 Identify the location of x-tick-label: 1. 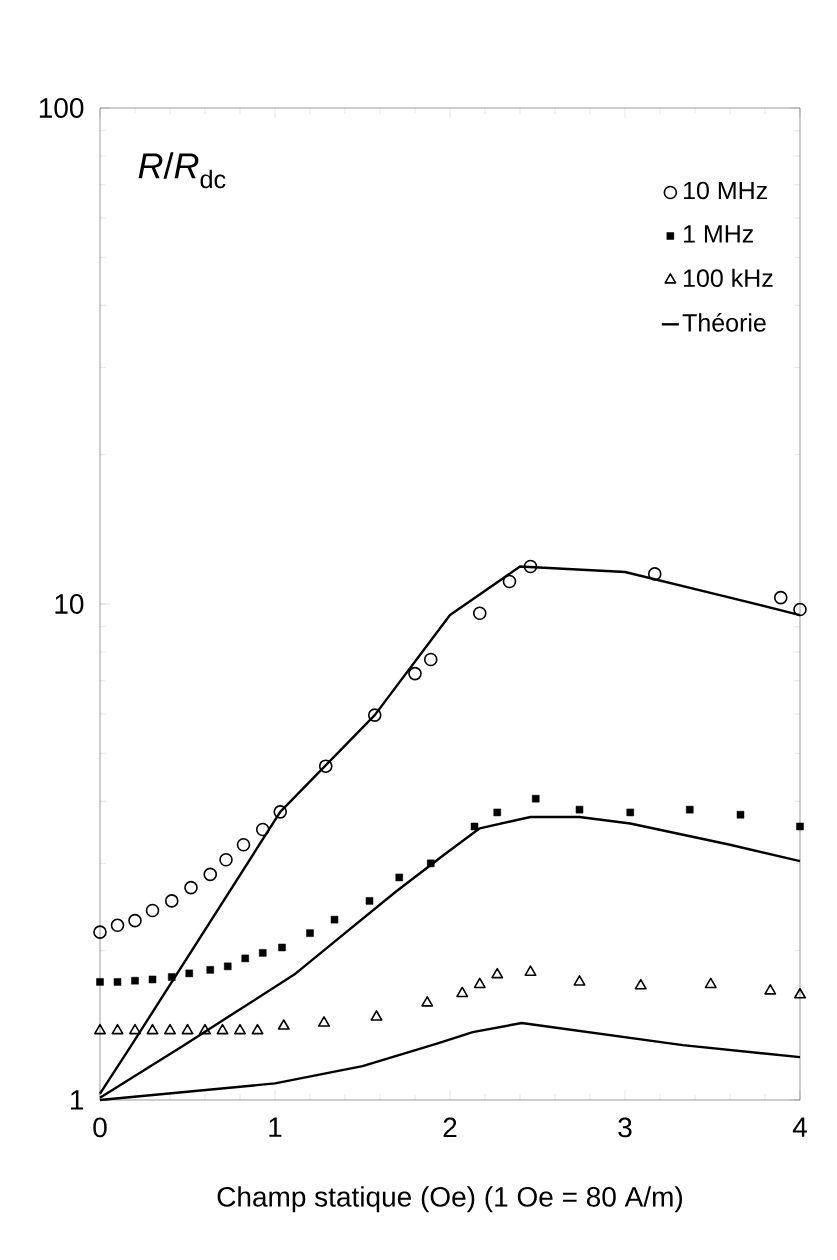
(275, 1127).